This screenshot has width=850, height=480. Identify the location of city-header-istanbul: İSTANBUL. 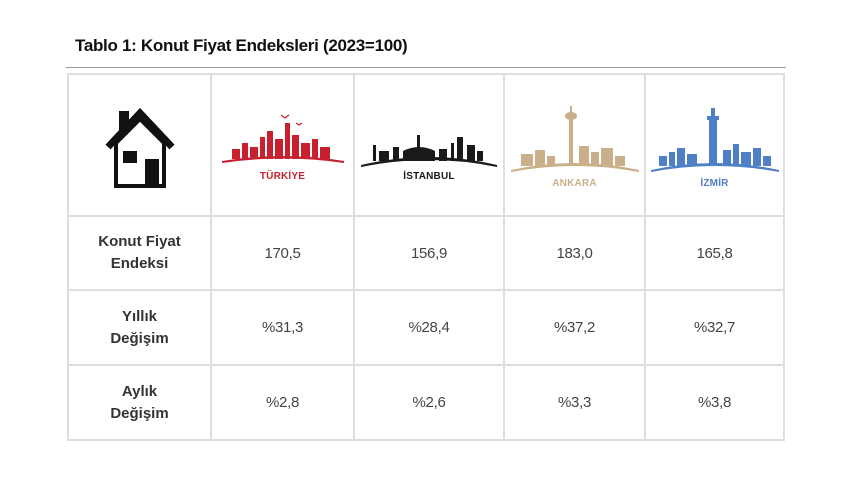
(430, 146).